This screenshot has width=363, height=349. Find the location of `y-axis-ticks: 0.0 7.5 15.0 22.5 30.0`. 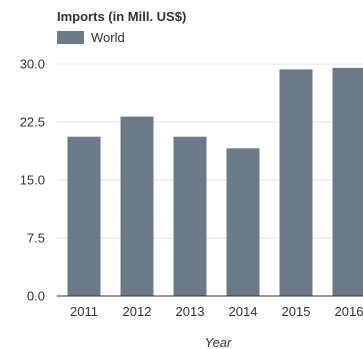

y-axis-ticks: 0.0 7.5 15.0 22.5 30.0 is located at coordinates (32, 180).